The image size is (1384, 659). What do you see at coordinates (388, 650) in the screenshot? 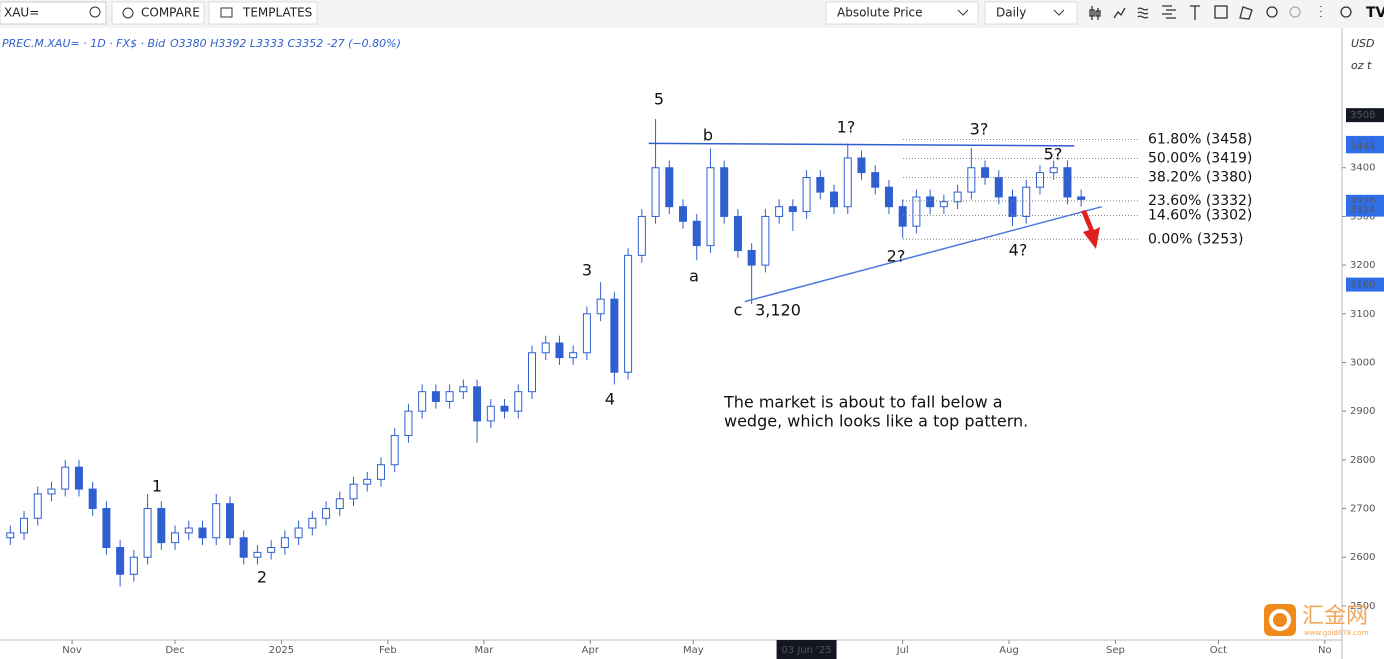
I see `x-tick-label: Feb` at bounding box center [388, 650].